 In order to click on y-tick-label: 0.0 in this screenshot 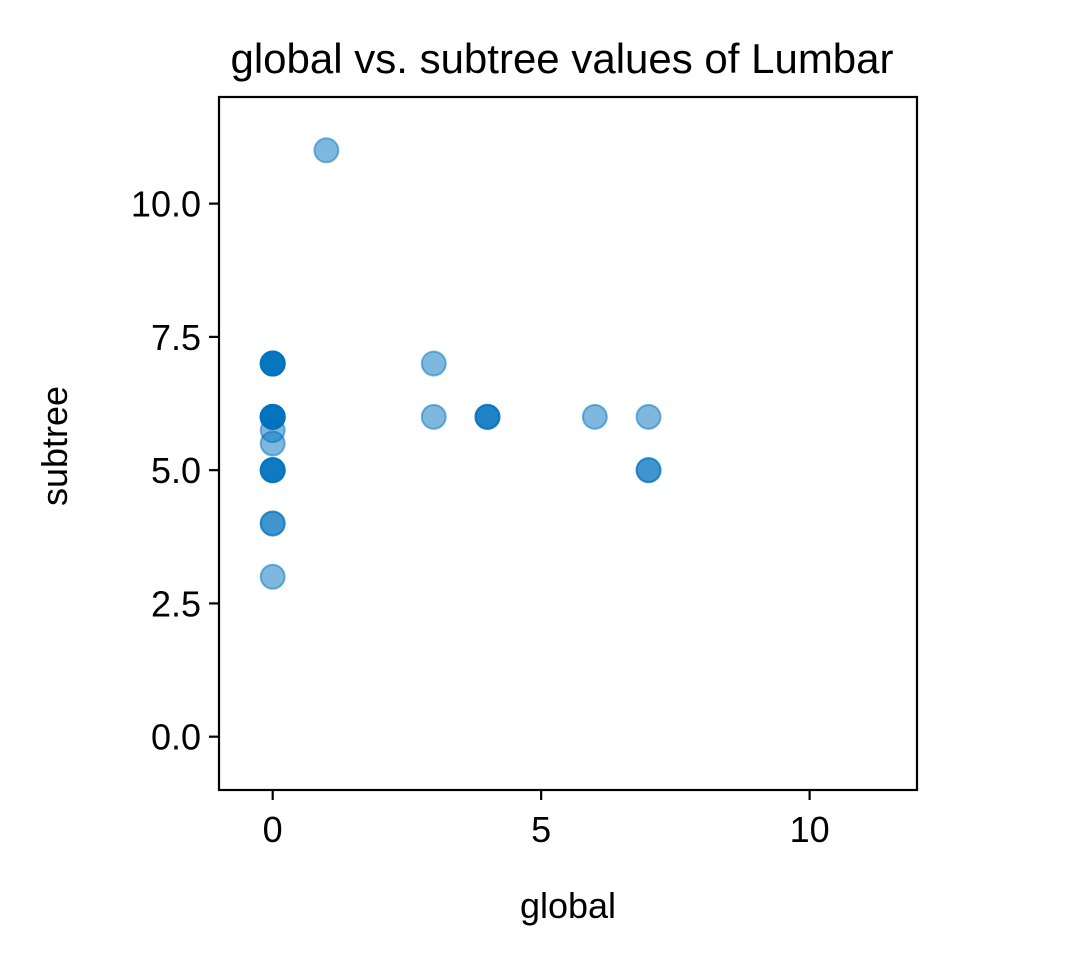, I will do `click(176, 737)`.